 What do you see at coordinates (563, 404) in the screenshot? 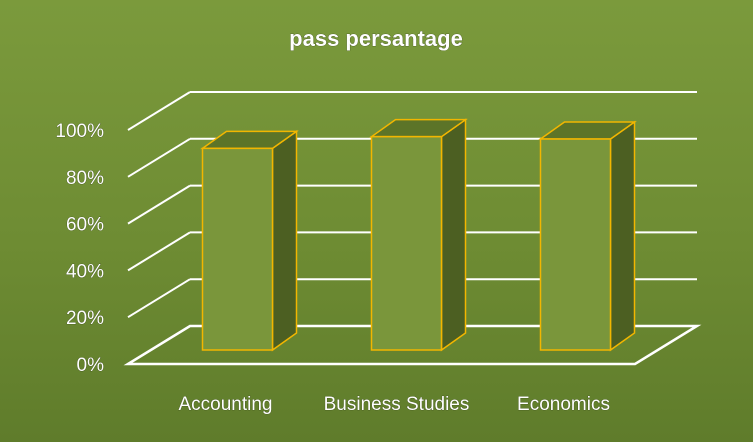
I see `x-category-label: Economics` at bounding box center [563, 404].